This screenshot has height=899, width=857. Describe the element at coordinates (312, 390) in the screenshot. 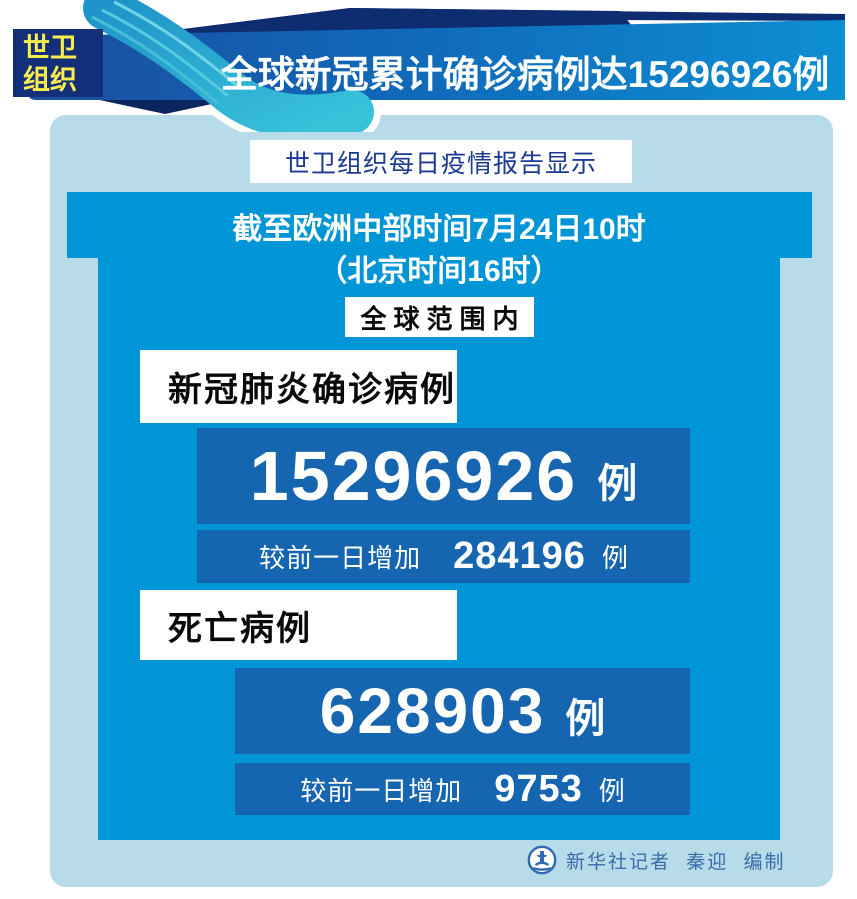

I see `confirmed-cases-label: 新冠肺炎确诊病例` at that location.